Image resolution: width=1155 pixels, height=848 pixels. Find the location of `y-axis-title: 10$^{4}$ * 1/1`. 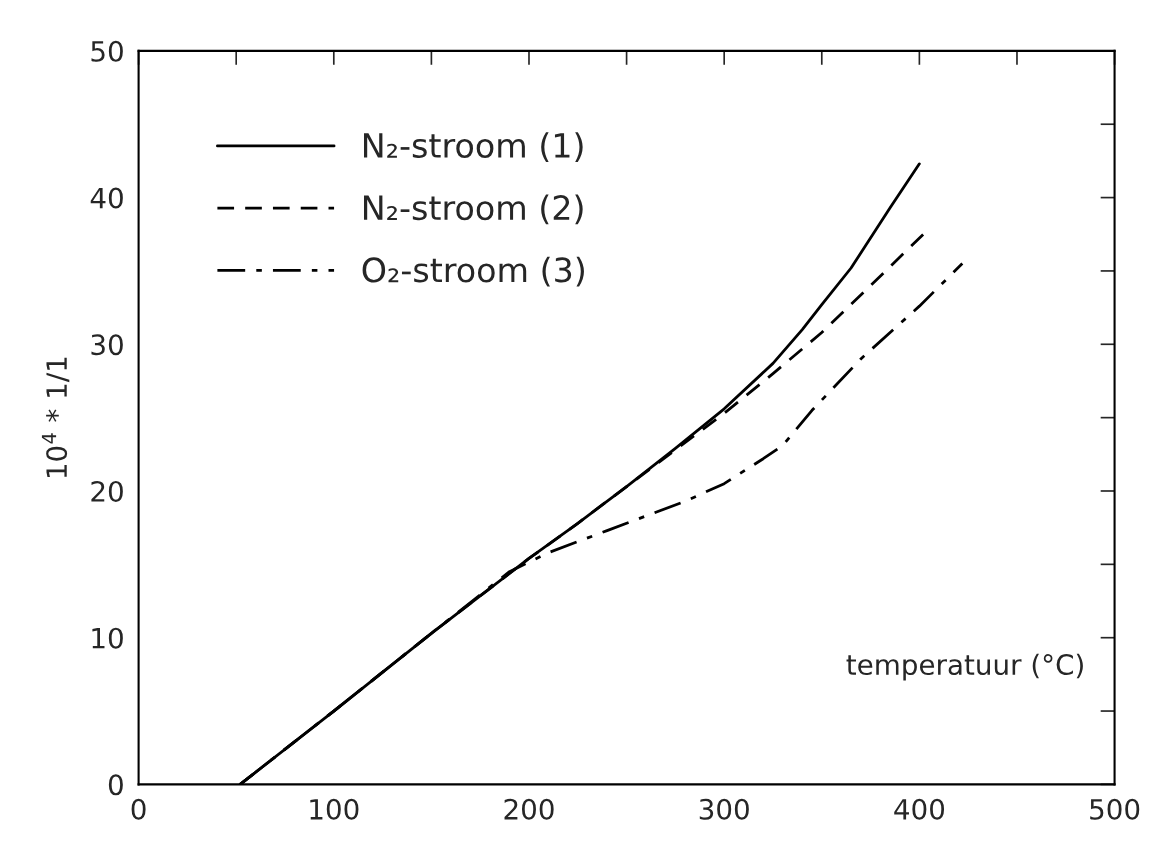

y-axis-title: 10$^{4}$ * 1/1 is located at coordinates (55, 417).